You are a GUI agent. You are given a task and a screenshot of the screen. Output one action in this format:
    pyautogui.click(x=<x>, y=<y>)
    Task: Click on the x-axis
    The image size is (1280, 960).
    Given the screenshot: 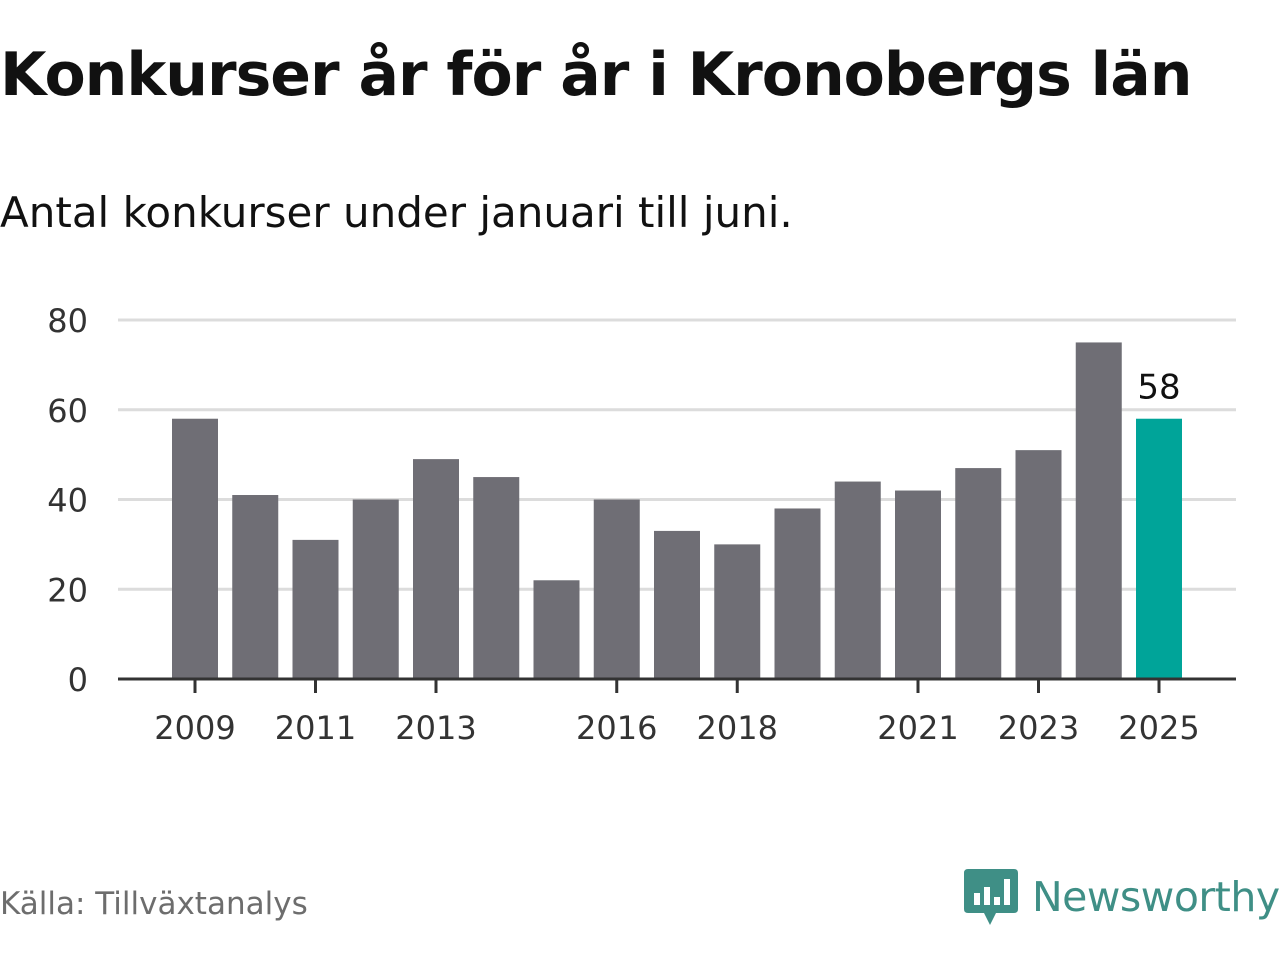 What is the action you would take?
    pyautogui.click(x=677, y=685)
    